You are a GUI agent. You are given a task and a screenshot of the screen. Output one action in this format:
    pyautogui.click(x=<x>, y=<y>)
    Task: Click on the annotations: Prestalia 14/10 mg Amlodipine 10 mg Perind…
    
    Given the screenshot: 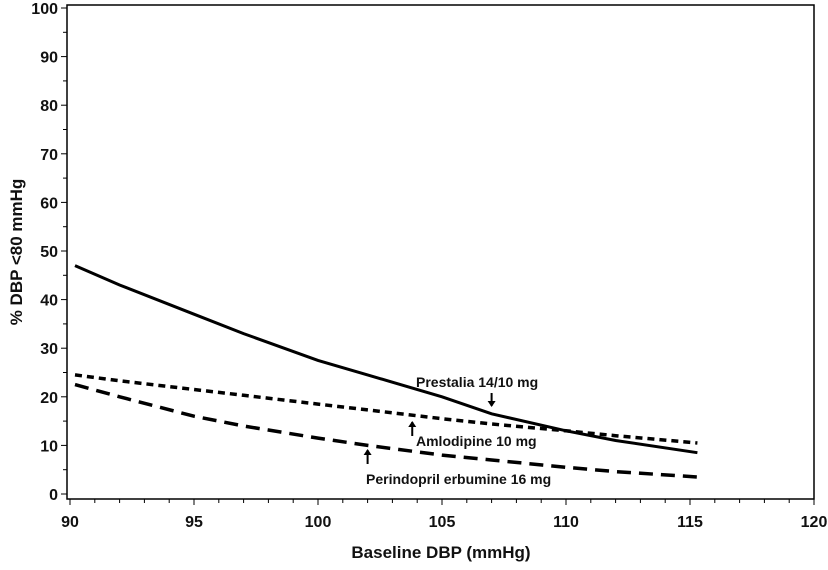 What is the action you would take?
    pyautogui.click(x=457, y=430)
    